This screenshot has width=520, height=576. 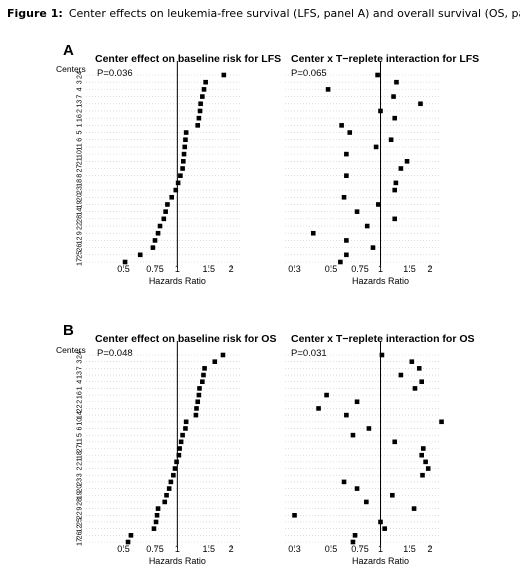 I want to click on x-tick-label: 2, so click(x=231, y=549).